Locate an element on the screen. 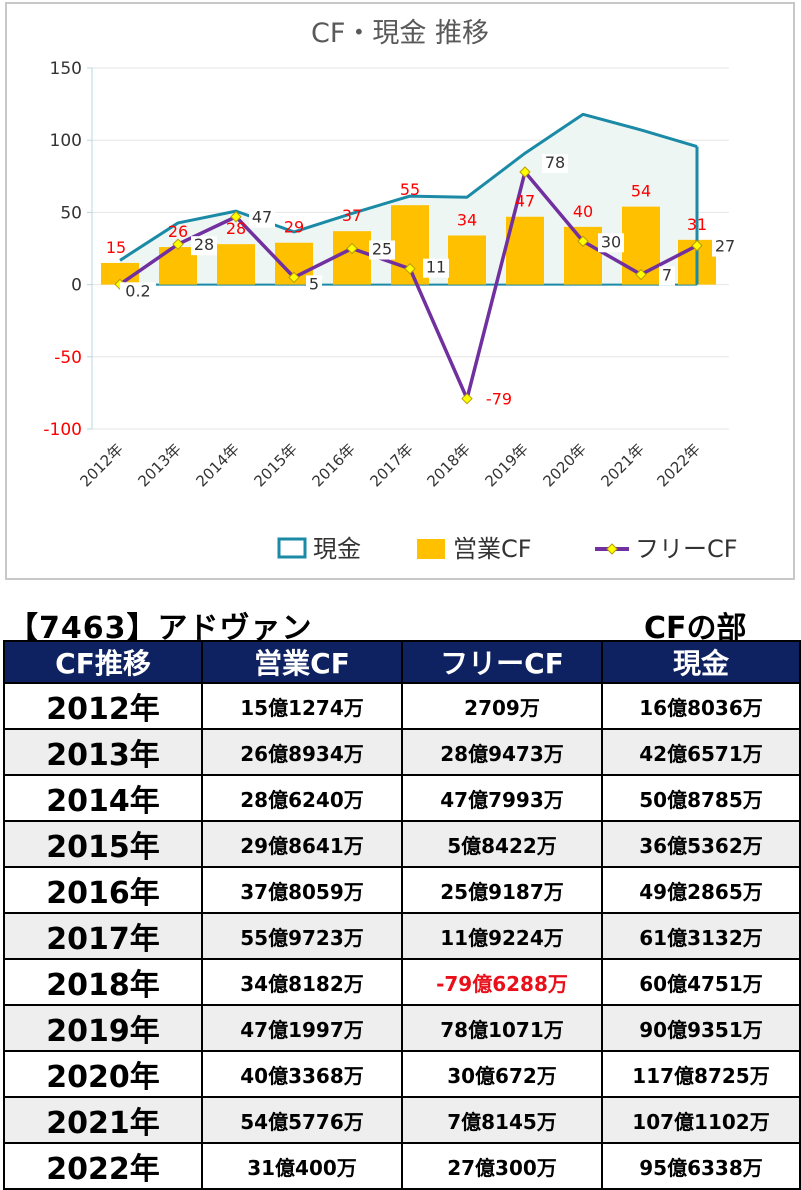 This screenshot has width=801, height=1190. legend-swatch-cash is located at coordinates (292, 548).